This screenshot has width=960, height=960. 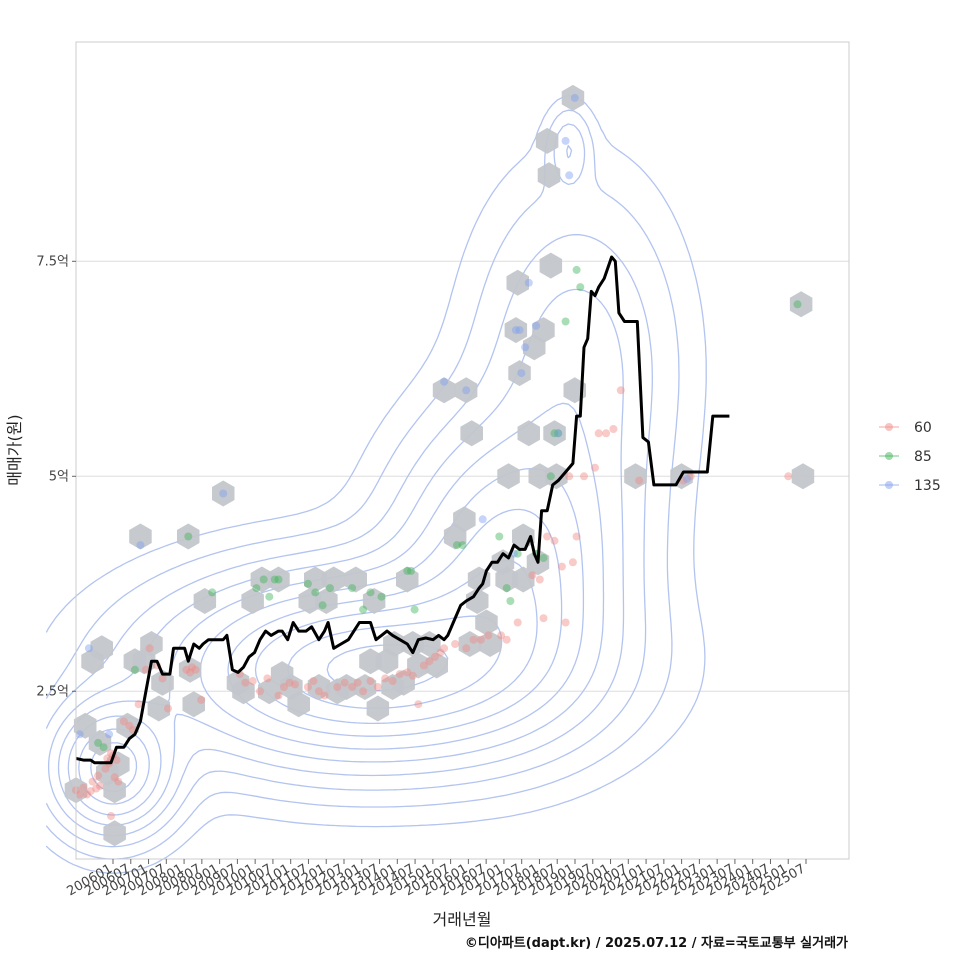 What do you see at coordinates (52, 261) in the screenshot?
I see `y-tick-label-2: 7.5억` at bounding box center [52, 261].